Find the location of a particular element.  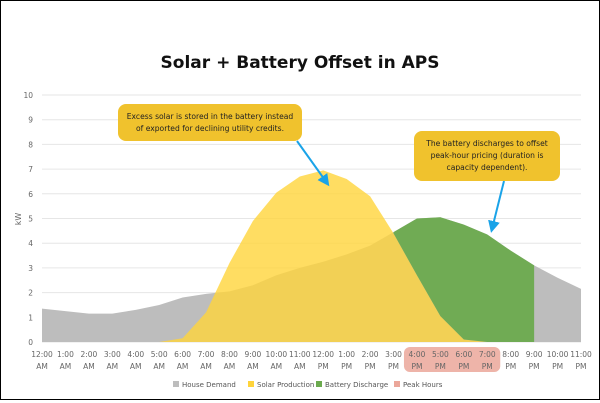

legend-label: Solar Production is located at coordinates (285, 385).